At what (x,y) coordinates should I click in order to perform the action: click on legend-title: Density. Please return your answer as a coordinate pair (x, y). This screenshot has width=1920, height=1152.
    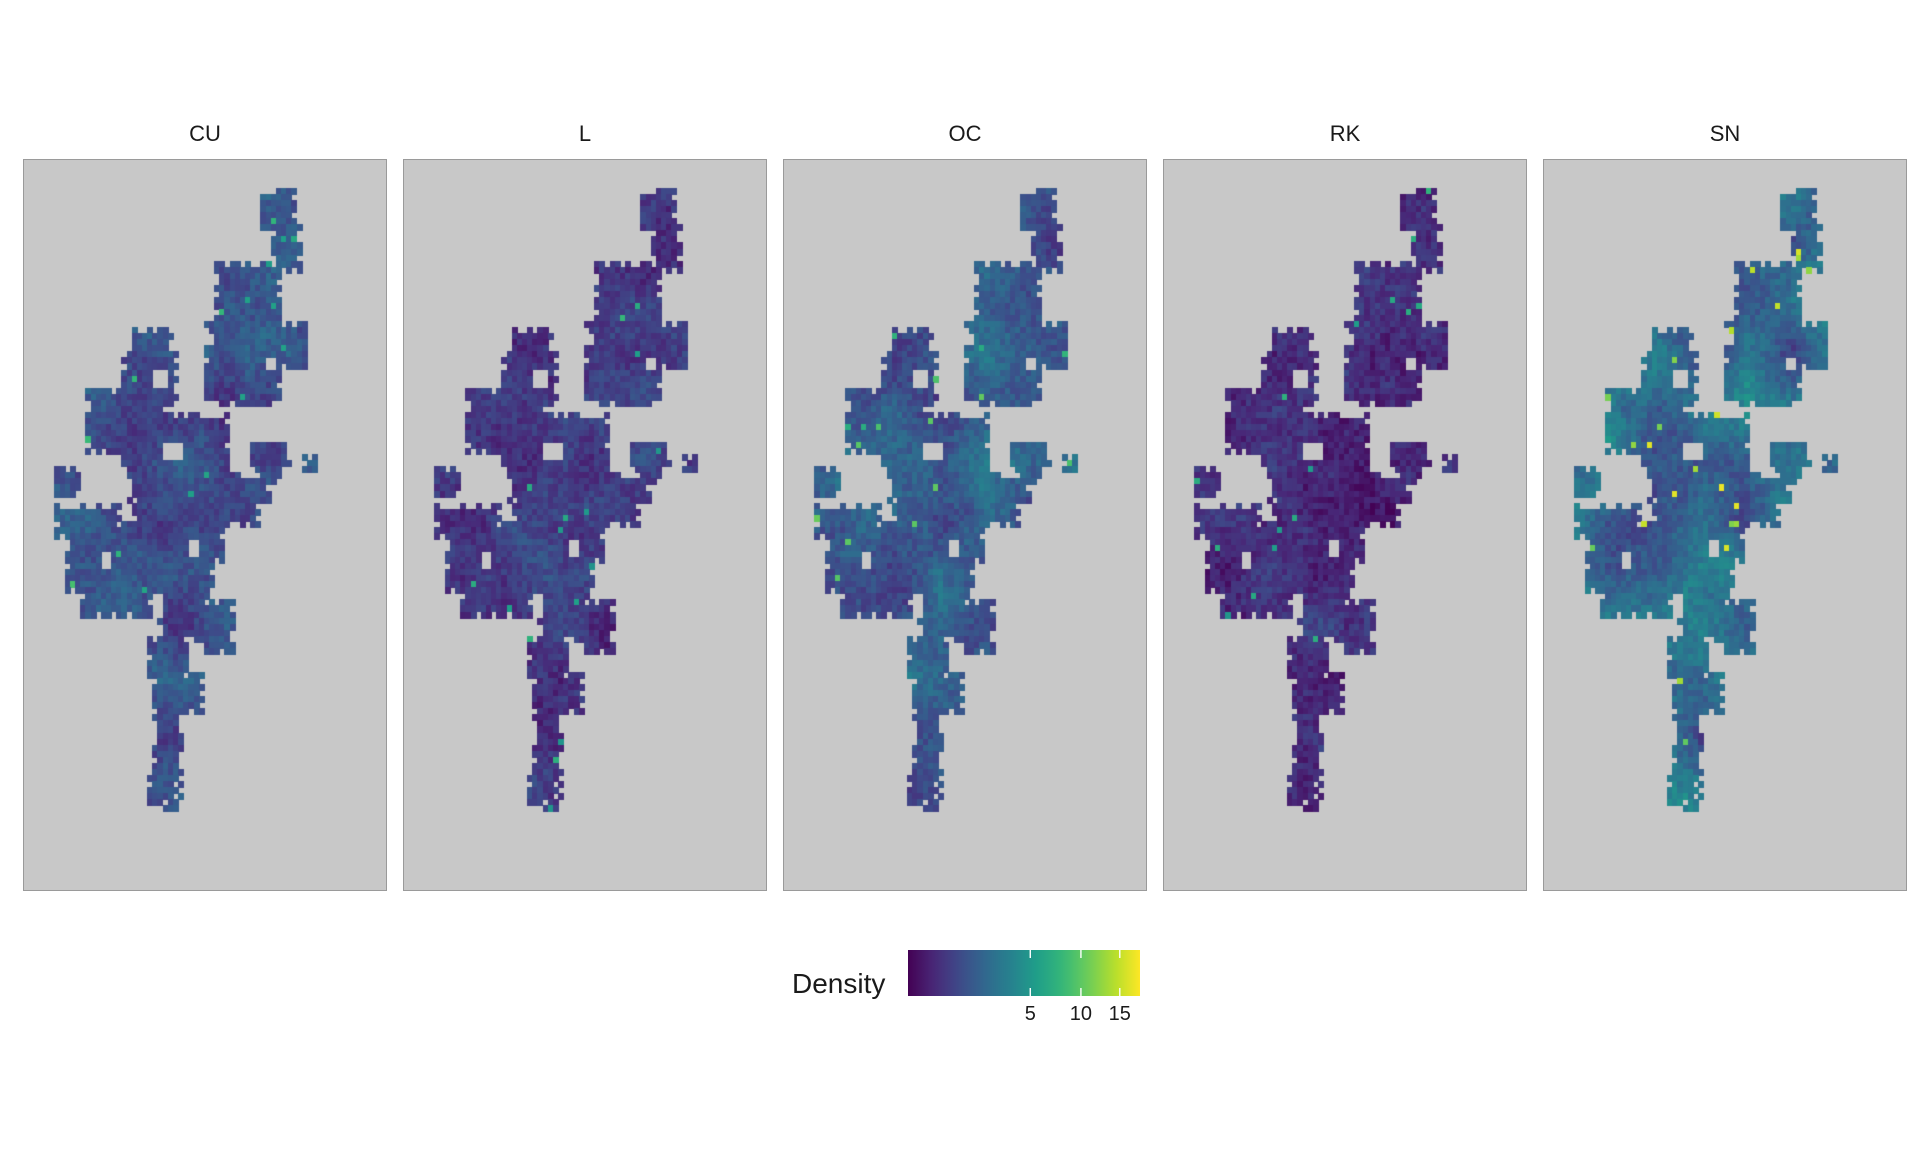
    Looking at the image, I should click on (839, 983).